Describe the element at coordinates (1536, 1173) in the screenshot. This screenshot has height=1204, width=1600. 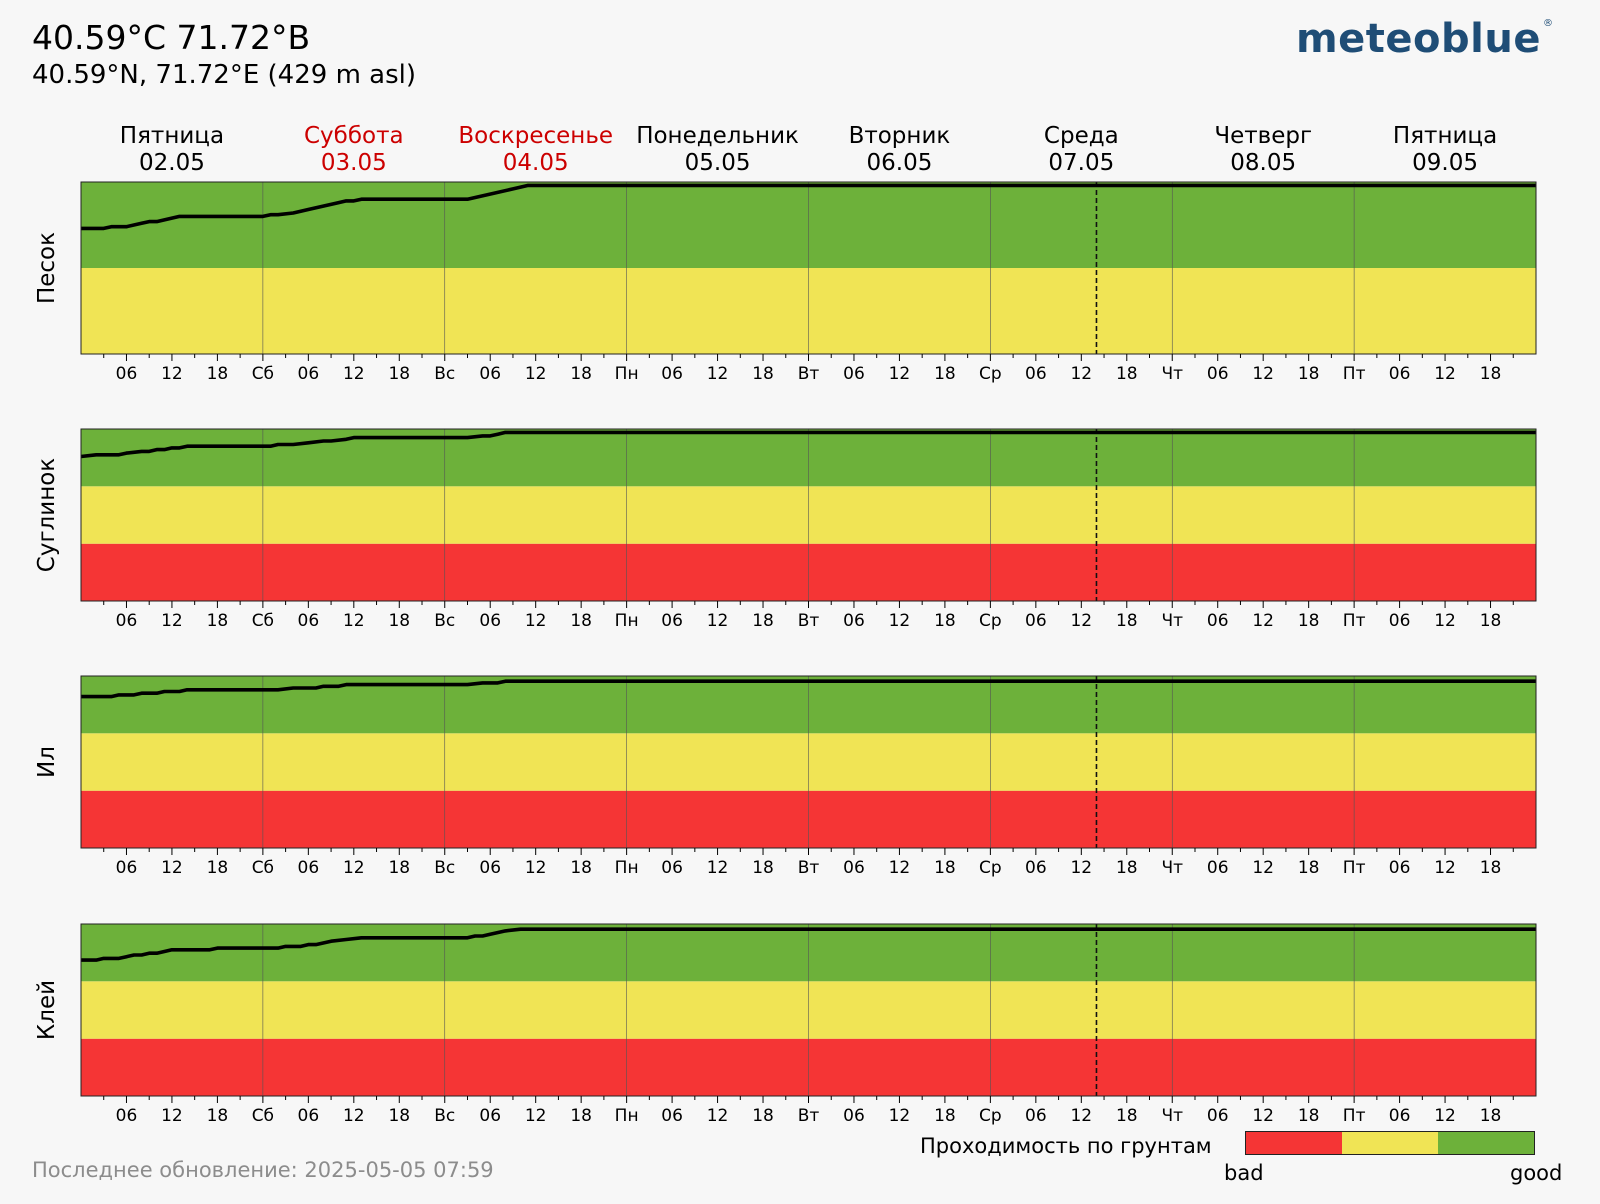
I see `legend-good-label: good` at that location.